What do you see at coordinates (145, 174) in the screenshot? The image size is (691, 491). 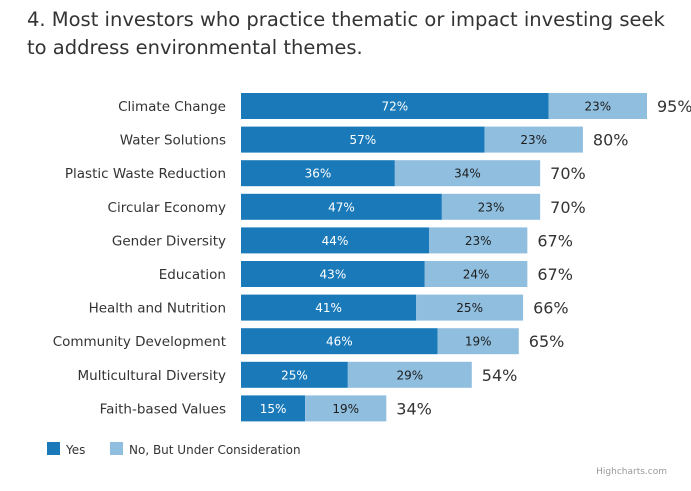 I see `category-label-plastic-waste-reduction: Plastic Waste Reduction` at bounding box center [145, 174].